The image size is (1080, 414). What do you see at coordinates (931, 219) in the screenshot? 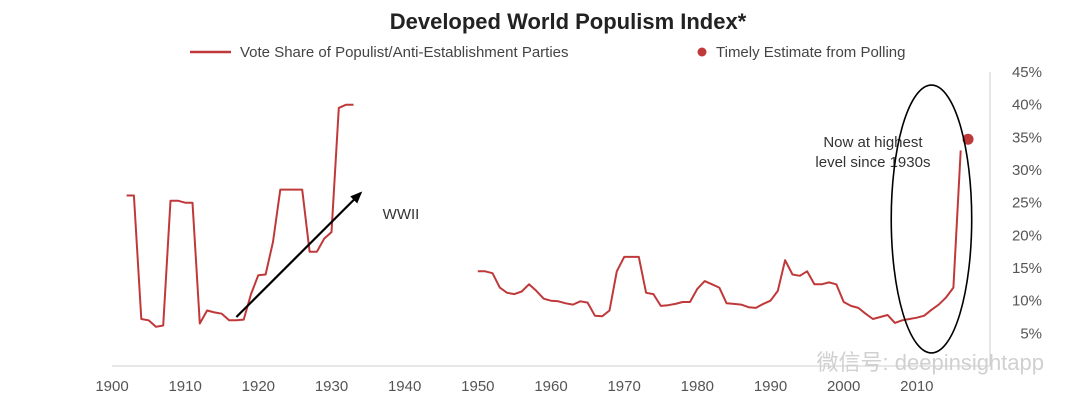
I see `highlight-ellipse` at bounding box center [931, 219].